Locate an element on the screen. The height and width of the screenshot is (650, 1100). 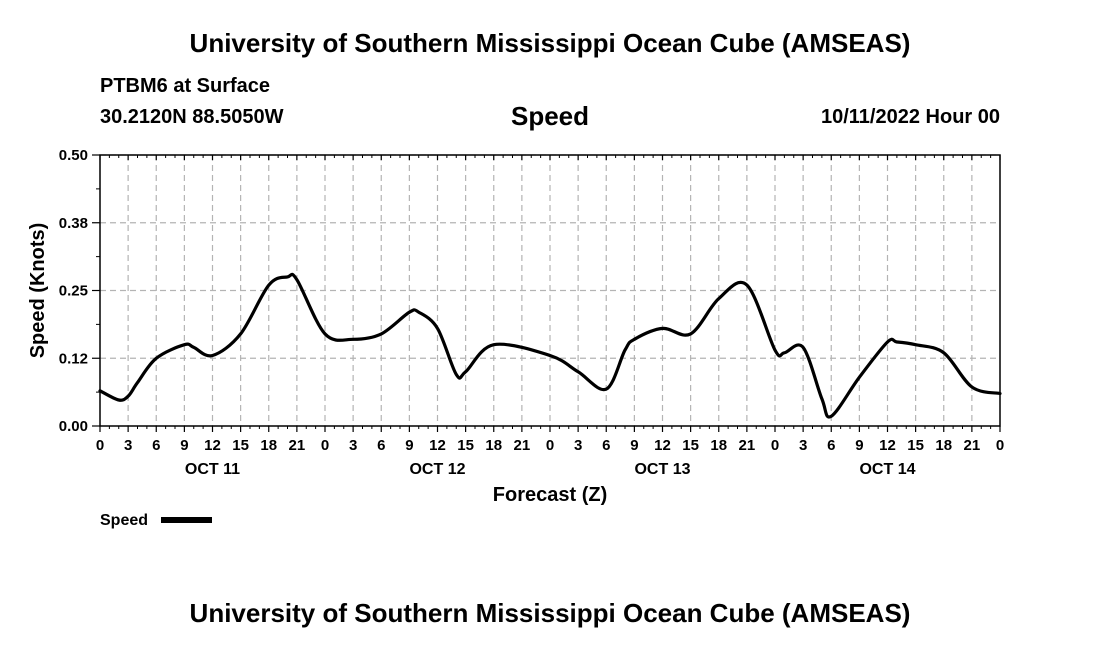
y-tick-label: 0.25 is located at coordinates (73, 291).